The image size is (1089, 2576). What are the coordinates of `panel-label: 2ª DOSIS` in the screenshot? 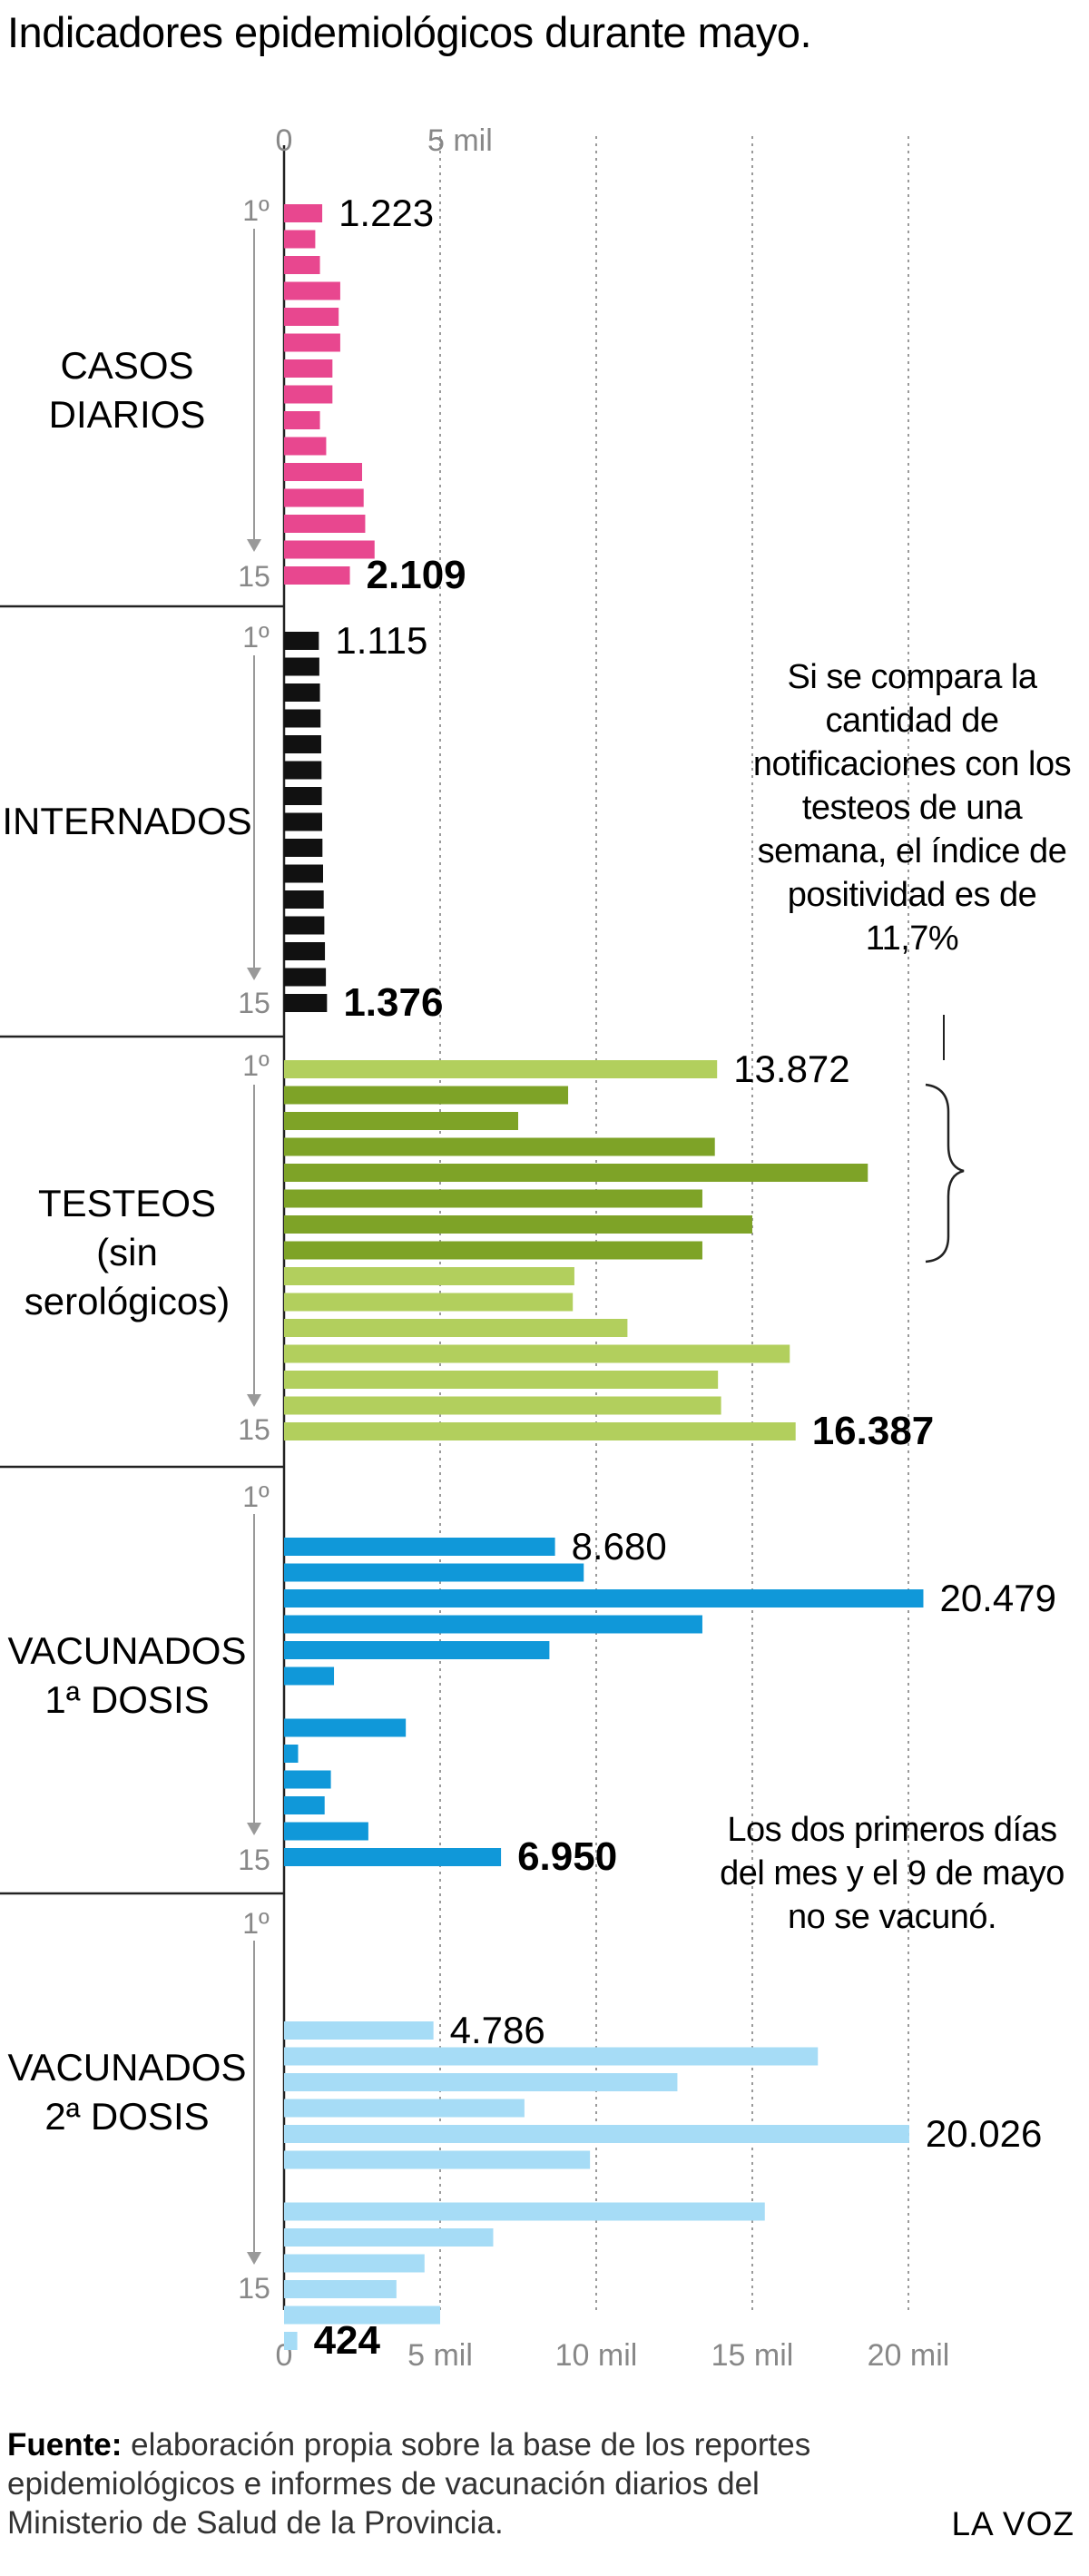 It's located at (126, 2116).